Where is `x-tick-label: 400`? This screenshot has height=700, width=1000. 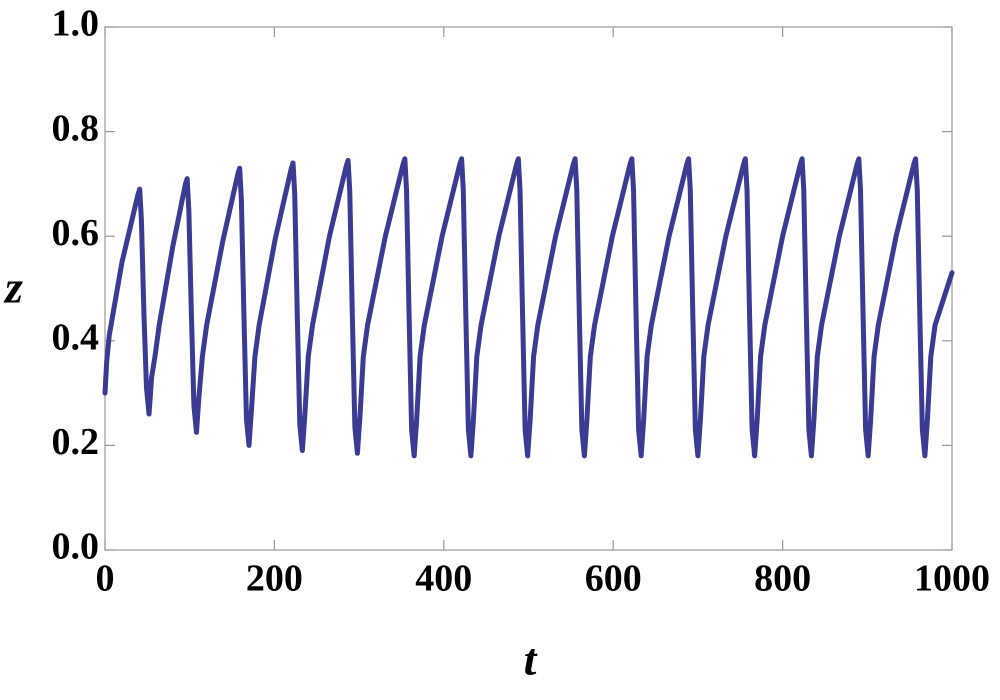 x-tick-label: 400 is located at coordinates (443, 579).